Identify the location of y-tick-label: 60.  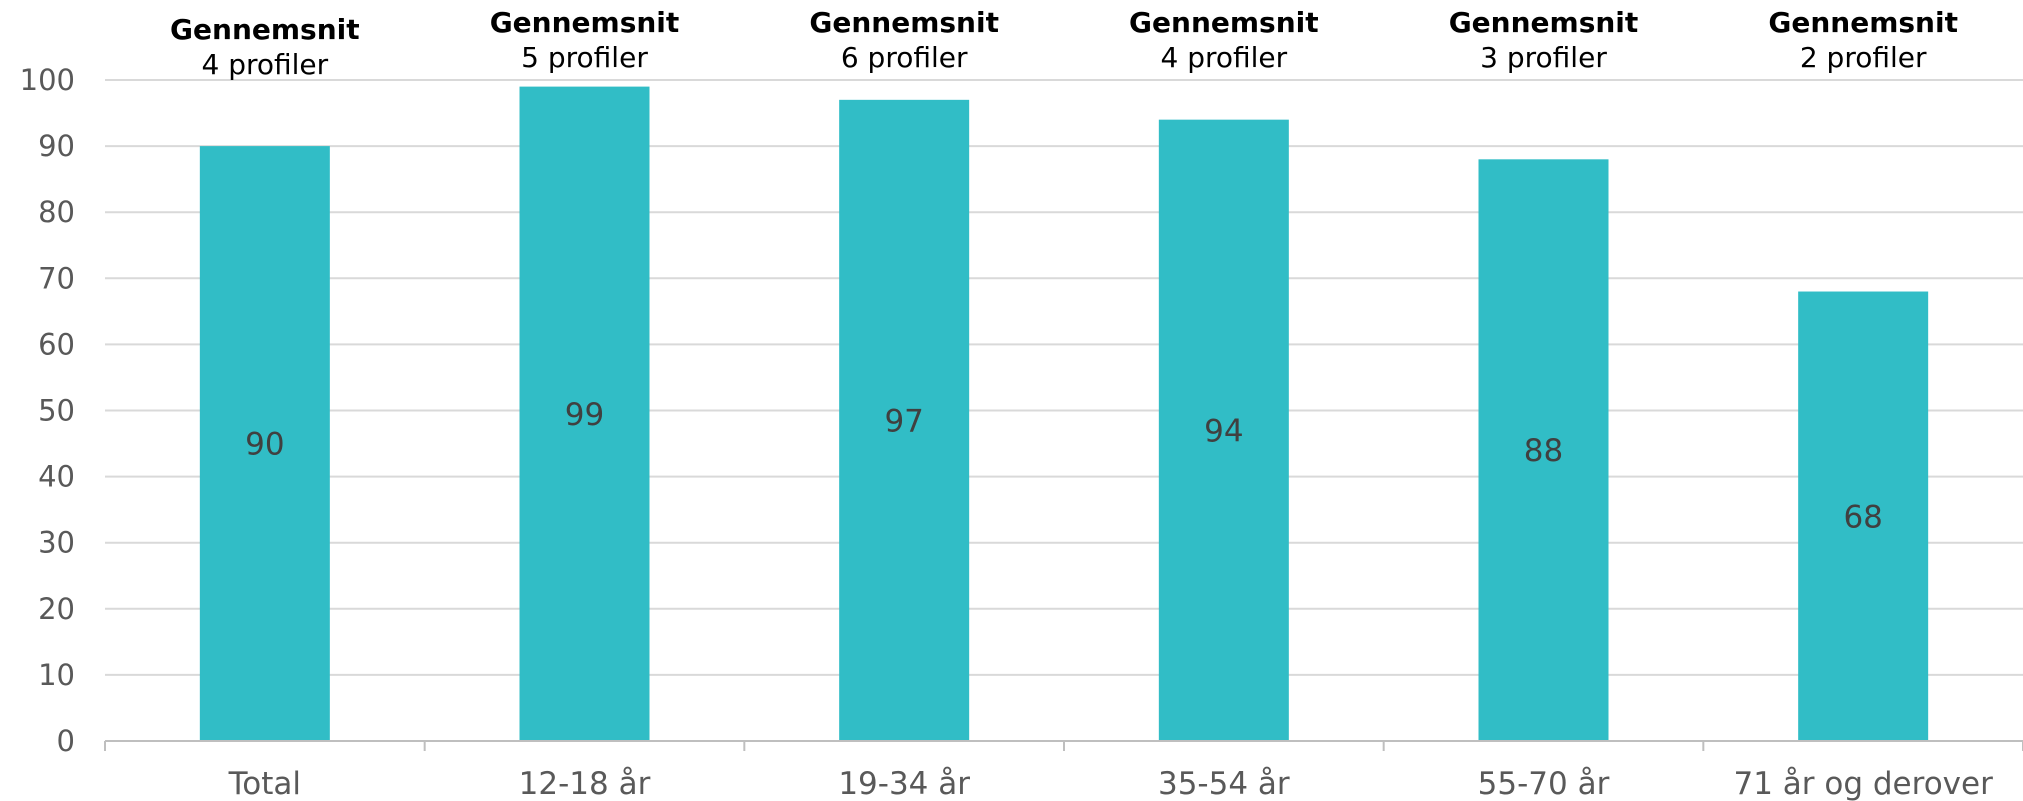
(56, 344).